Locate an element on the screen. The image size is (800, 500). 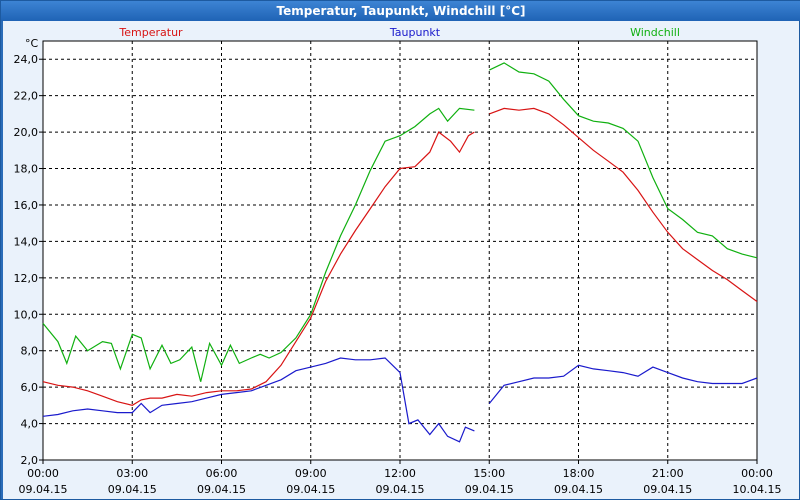
window-title: Temperatur, Taupunkt, Windchill [°C] is located at coordinates (400, 11).